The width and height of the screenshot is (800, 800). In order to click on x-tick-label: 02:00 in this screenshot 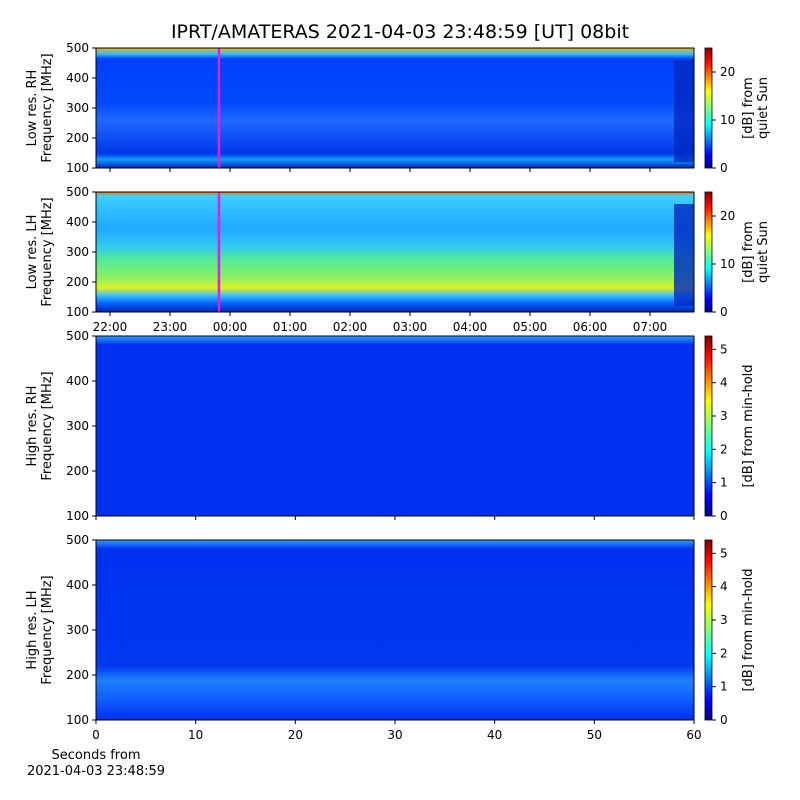, I will do `click(350, 327)`.